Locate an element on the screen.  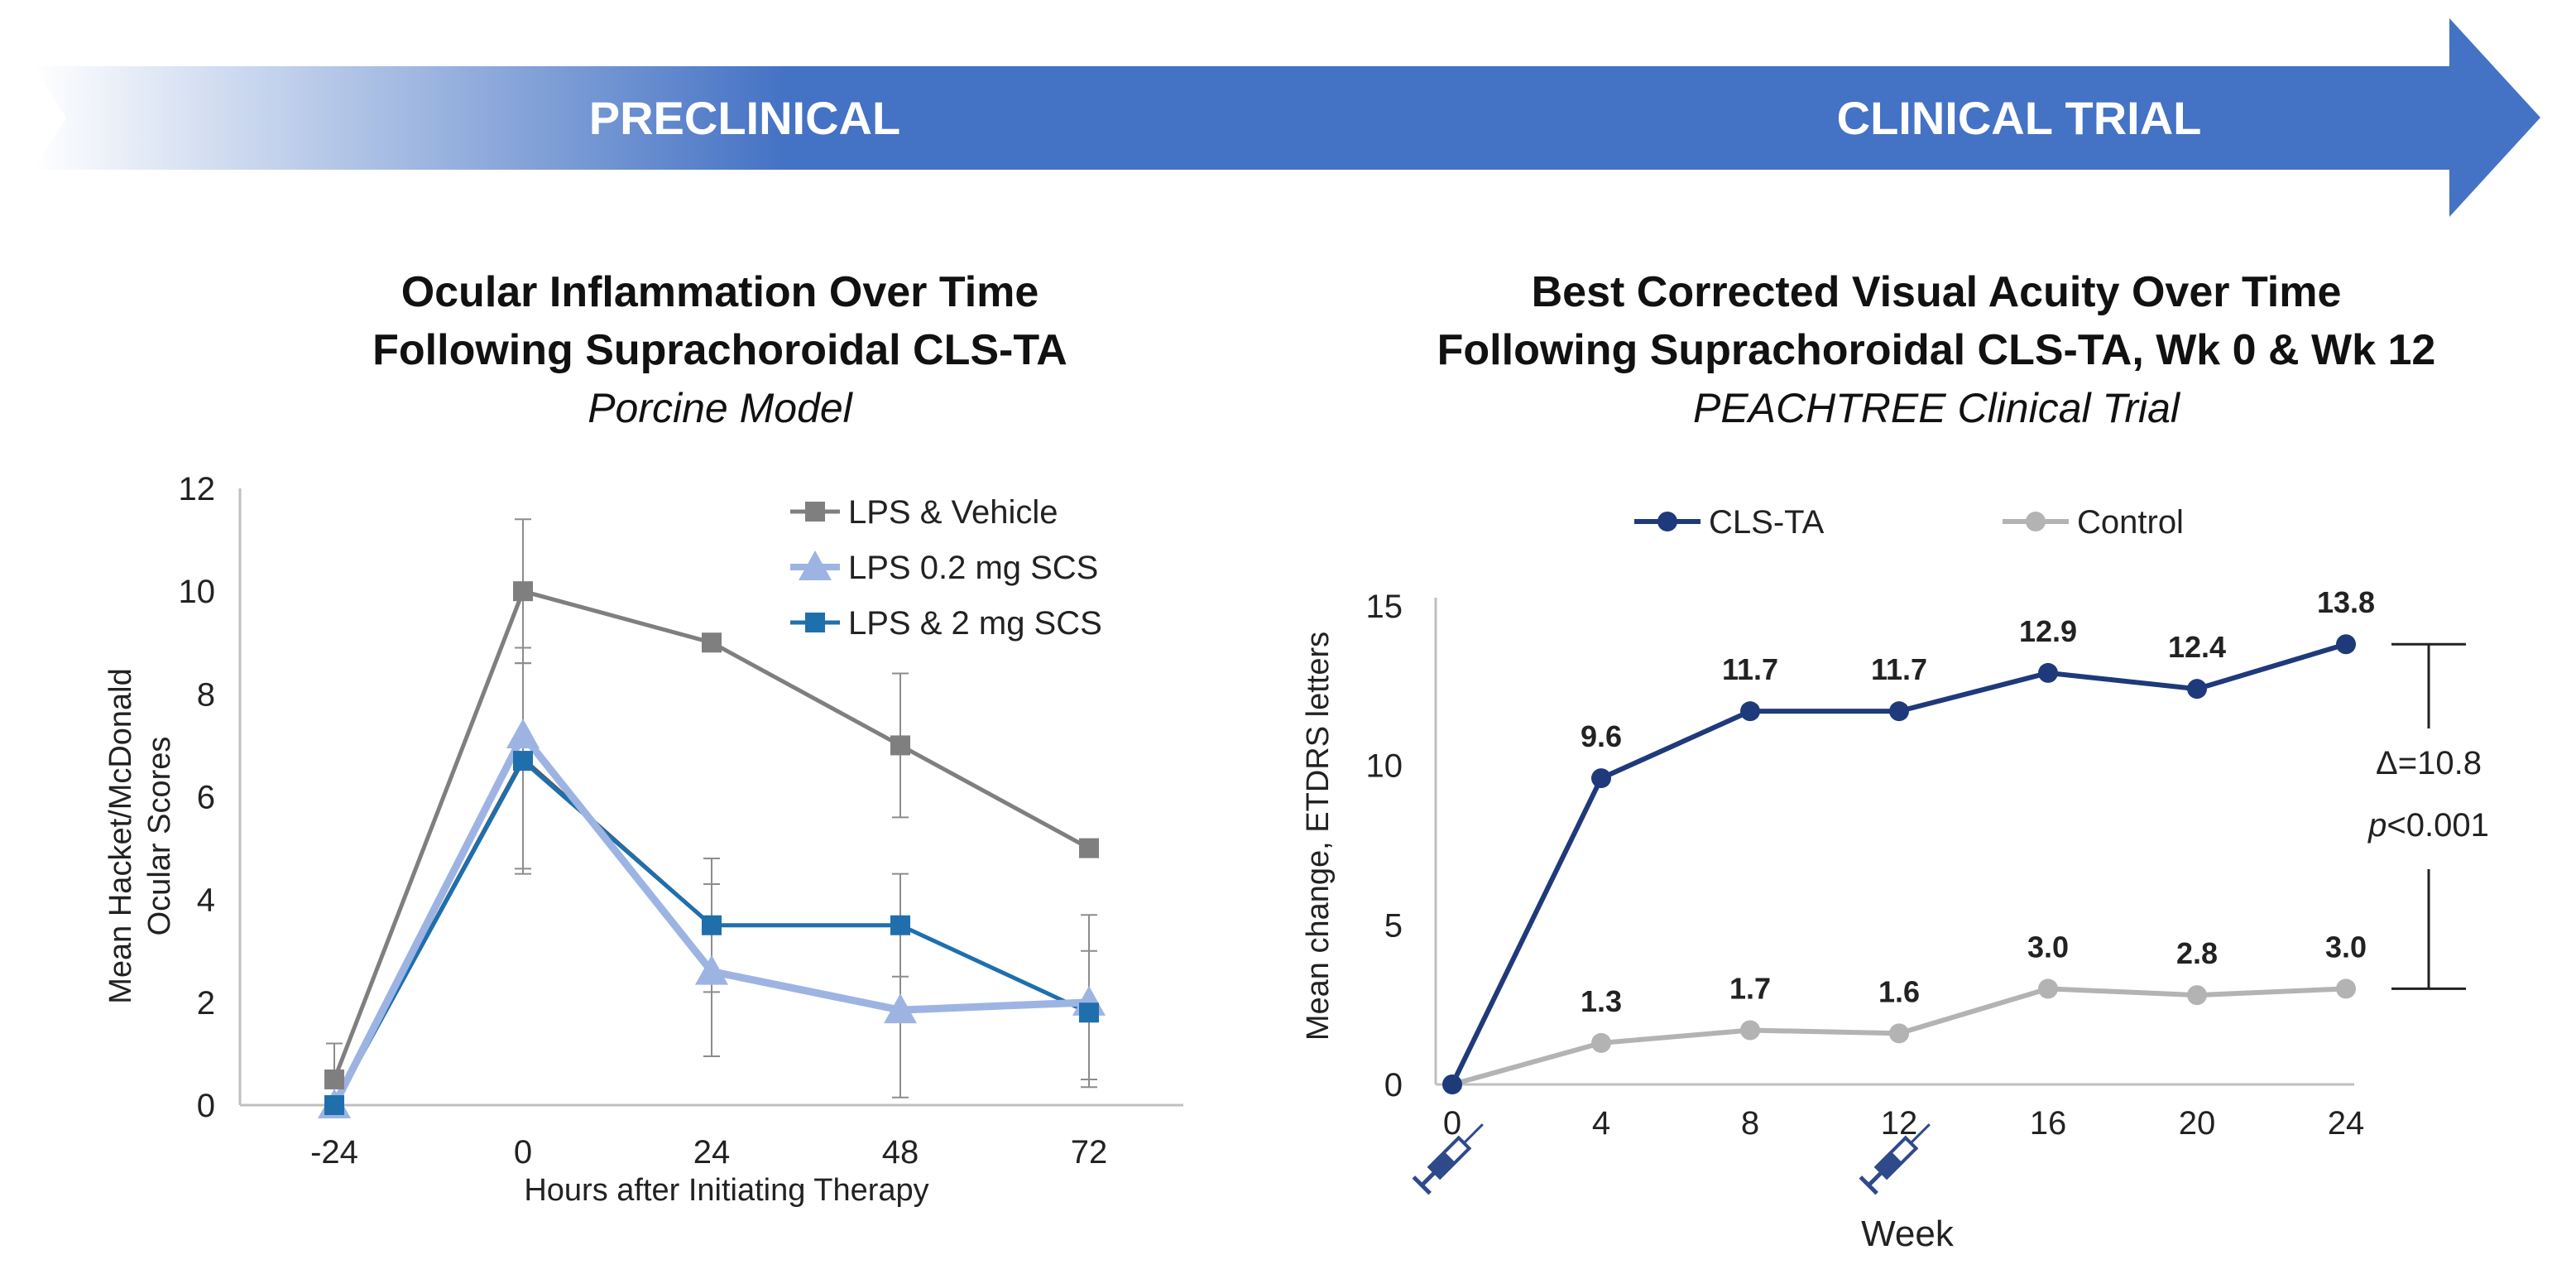
right-y-tick-label: 10 is located at coordinates (1384, 766).